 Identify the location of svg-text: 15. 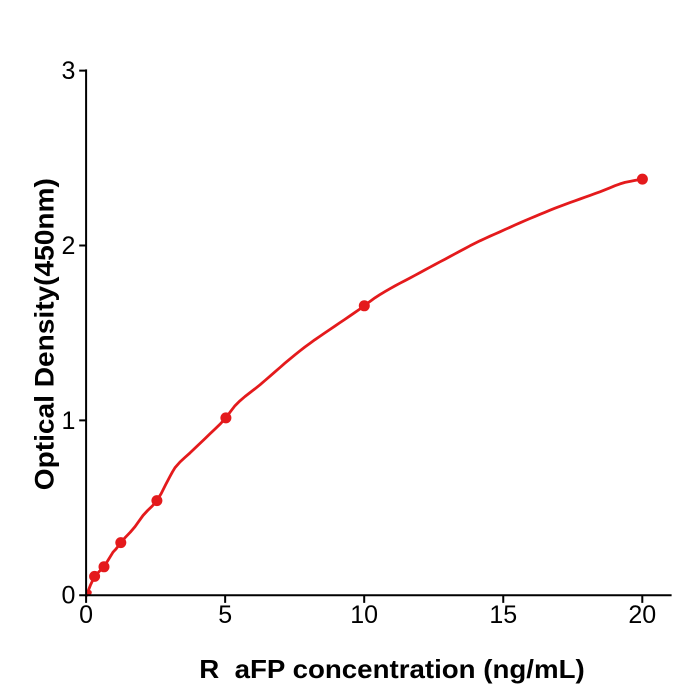
(503, 615).